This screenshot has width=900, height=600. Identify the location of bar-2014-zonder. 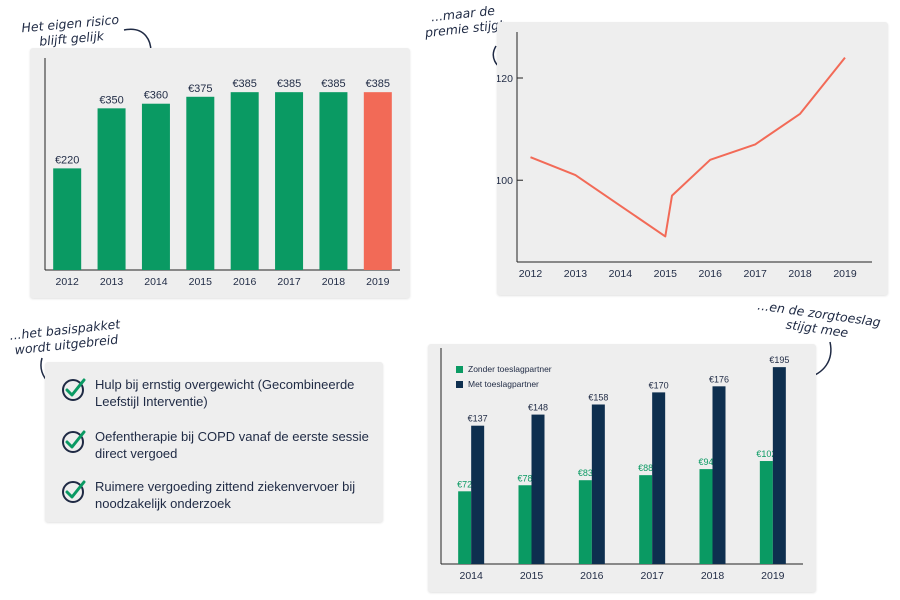
(465, 527).